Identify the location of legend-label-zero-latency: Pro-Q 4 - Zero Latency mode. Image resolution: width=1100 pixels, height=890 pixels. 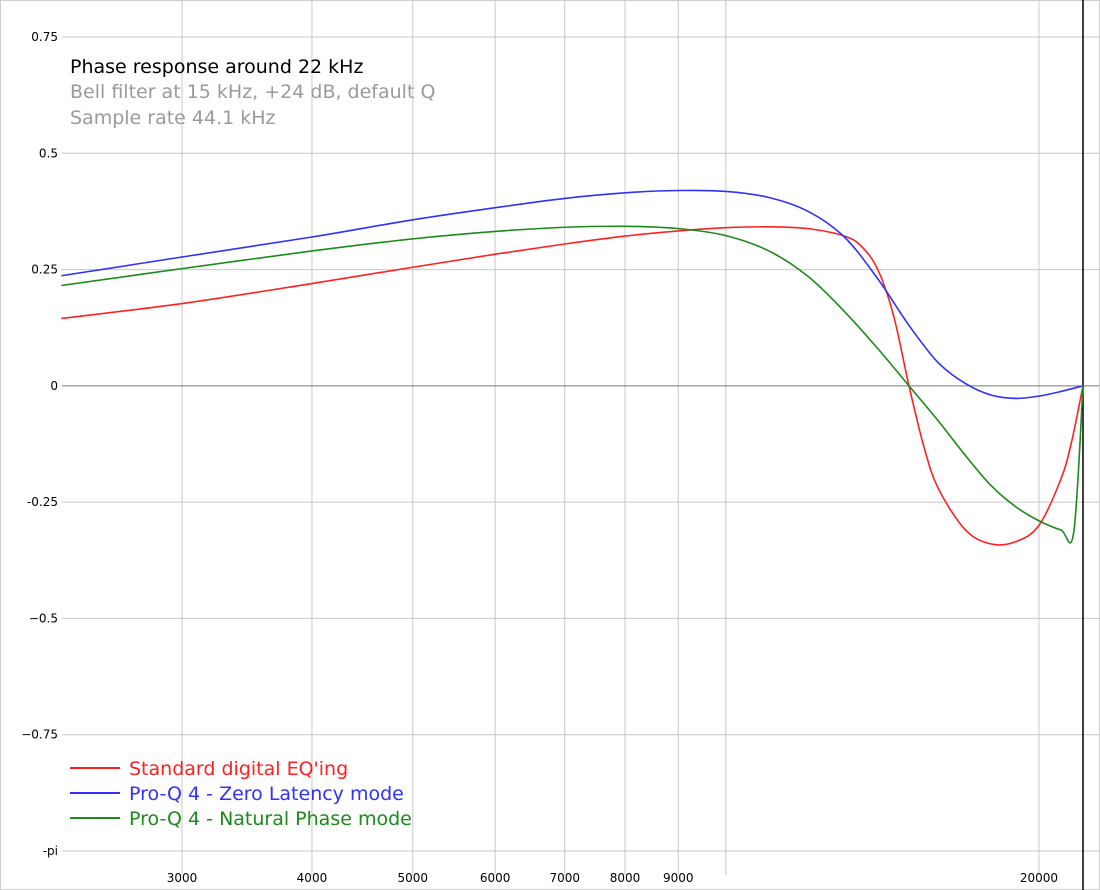
(266, 794).